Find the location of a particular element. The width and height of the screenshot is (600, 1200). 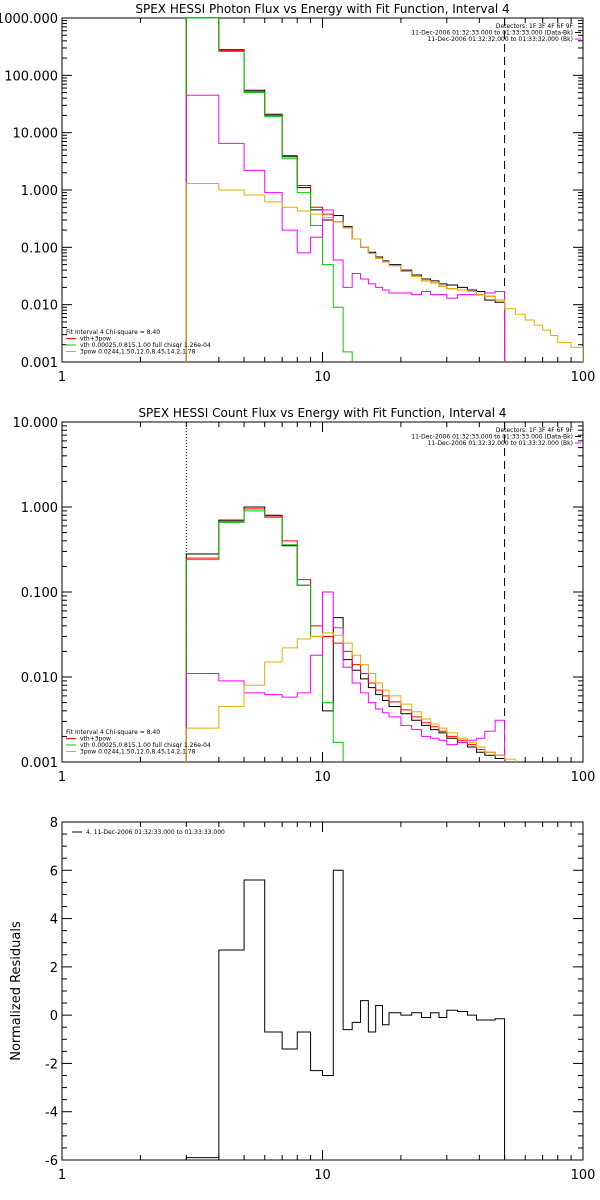

y-tick-label: 8 is located at coordinates (54, 823).